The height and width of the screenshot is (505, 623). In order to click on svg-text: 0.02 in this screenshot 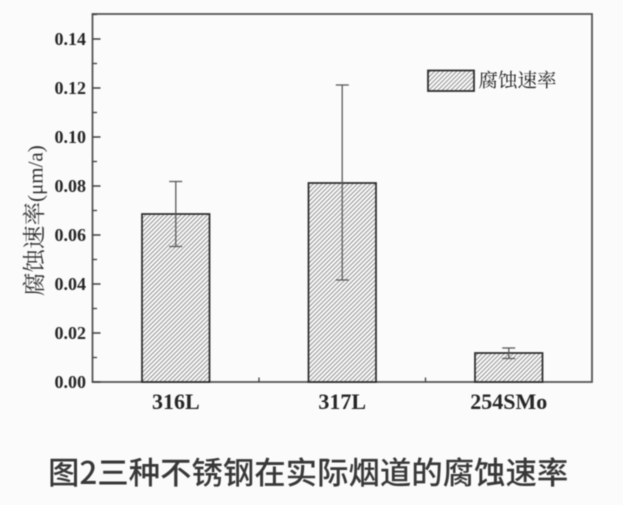, I will do `click(71, 333)`.